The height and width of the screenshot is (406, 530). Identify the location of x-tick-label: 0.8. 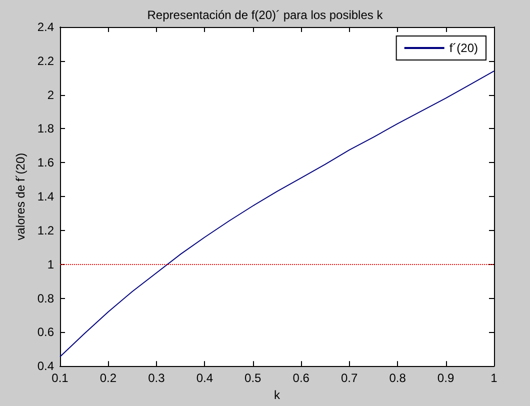
(397, 378).